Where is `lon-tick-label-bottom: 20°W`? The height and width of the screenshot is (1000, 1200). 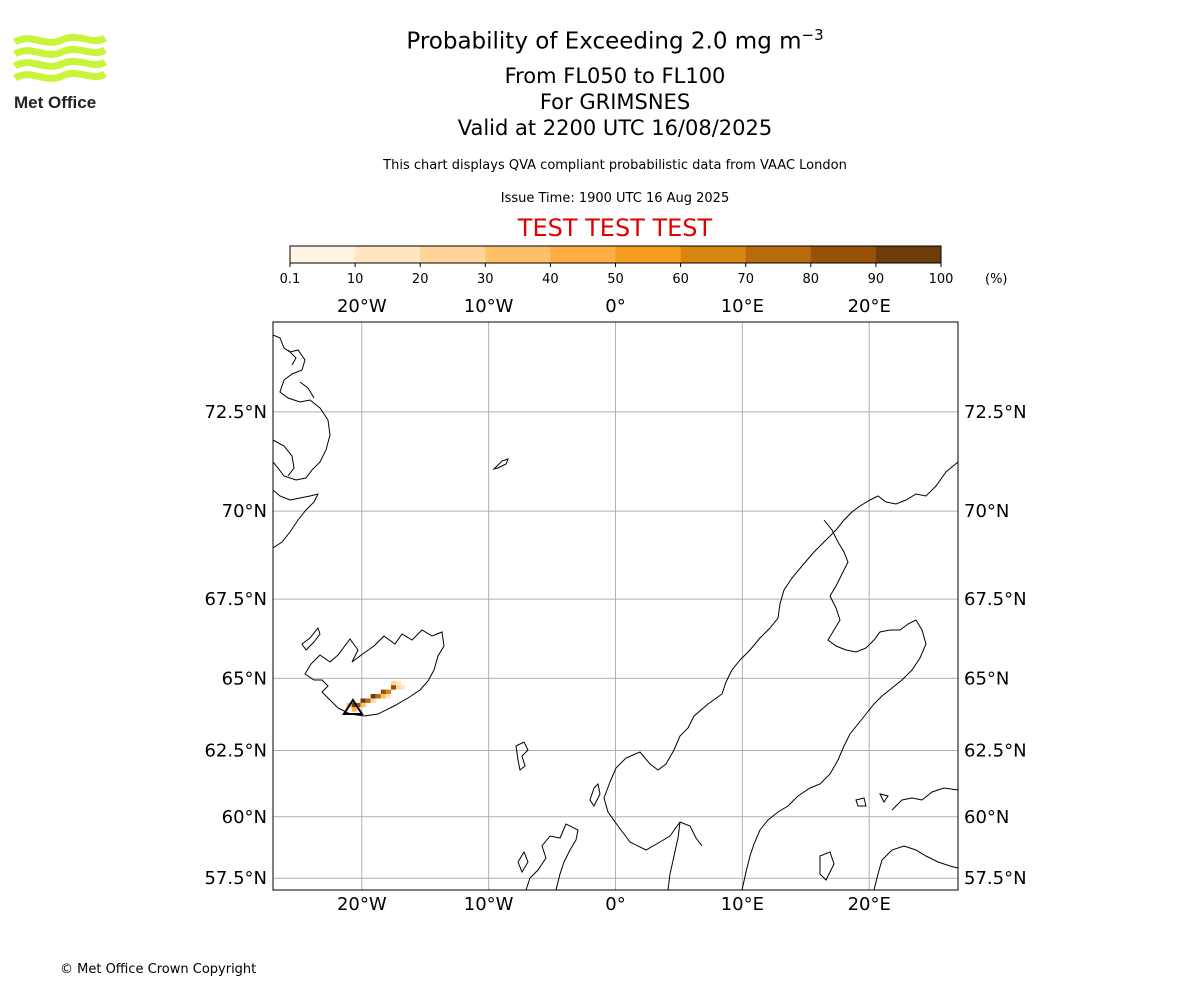
lon-tick-label-bottom: 20°W is located at coordinates (362, 904).